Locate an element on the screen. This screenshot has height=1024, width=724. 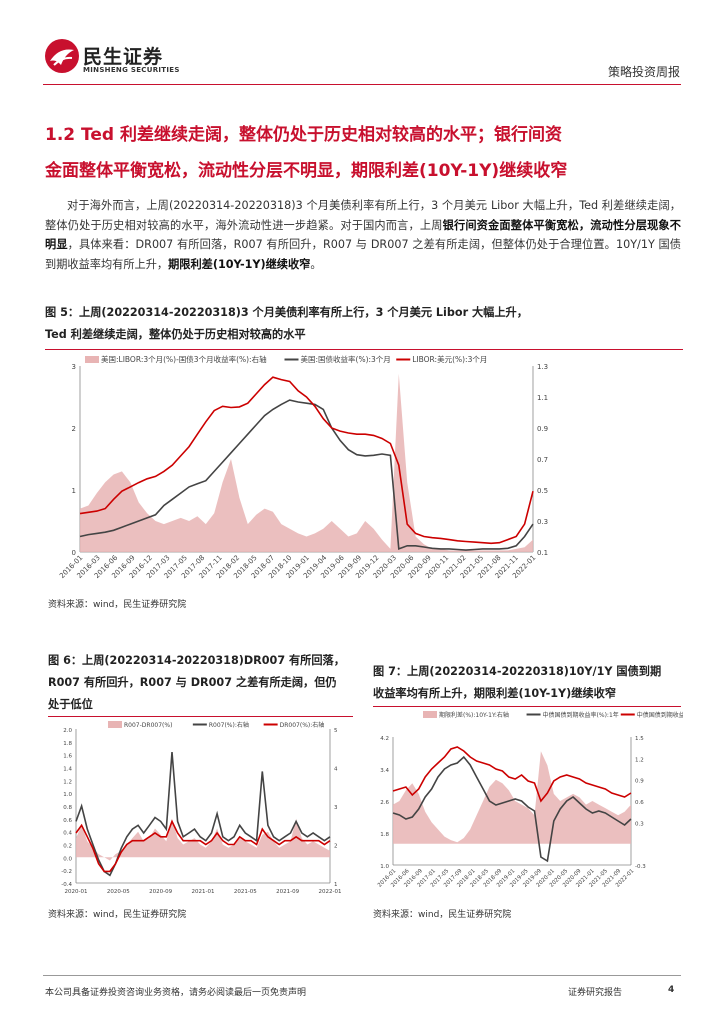
fig6-y-tick-left: 0.8 is located at coordinates (67, 808).